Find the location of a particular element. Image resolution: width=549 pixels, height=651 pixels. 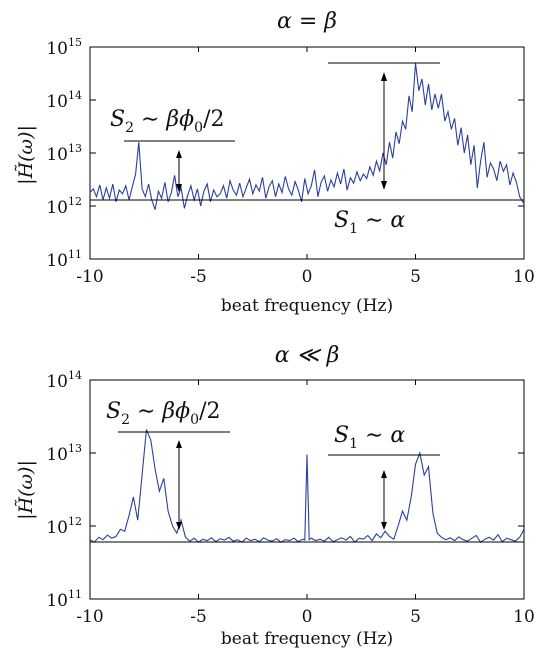

bottom-xtick-label-10: 10 is located at coordinates (524, 617).